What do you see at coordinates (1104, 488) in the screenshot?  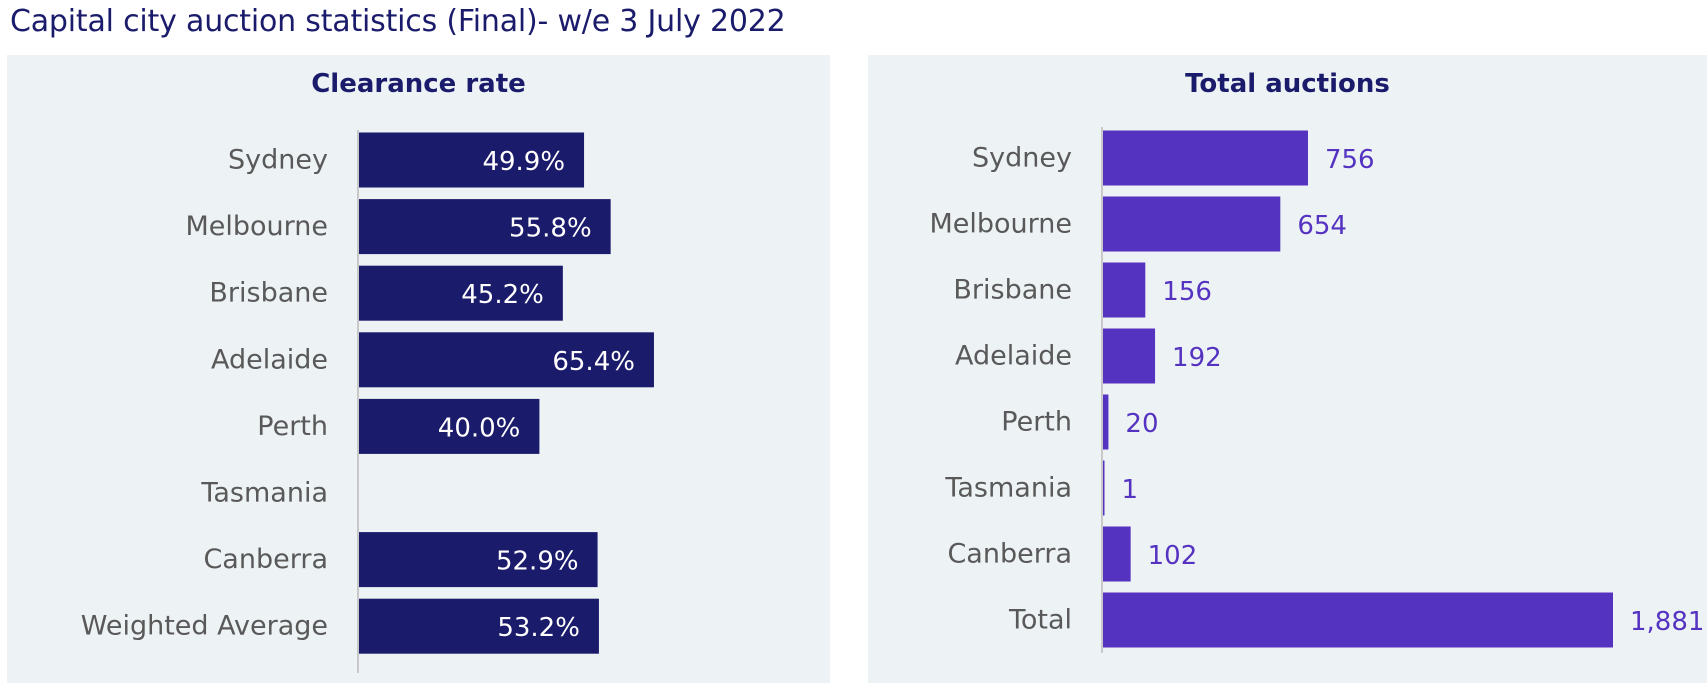 I see `bar-tasmania` at bounding box center [1104, 488].